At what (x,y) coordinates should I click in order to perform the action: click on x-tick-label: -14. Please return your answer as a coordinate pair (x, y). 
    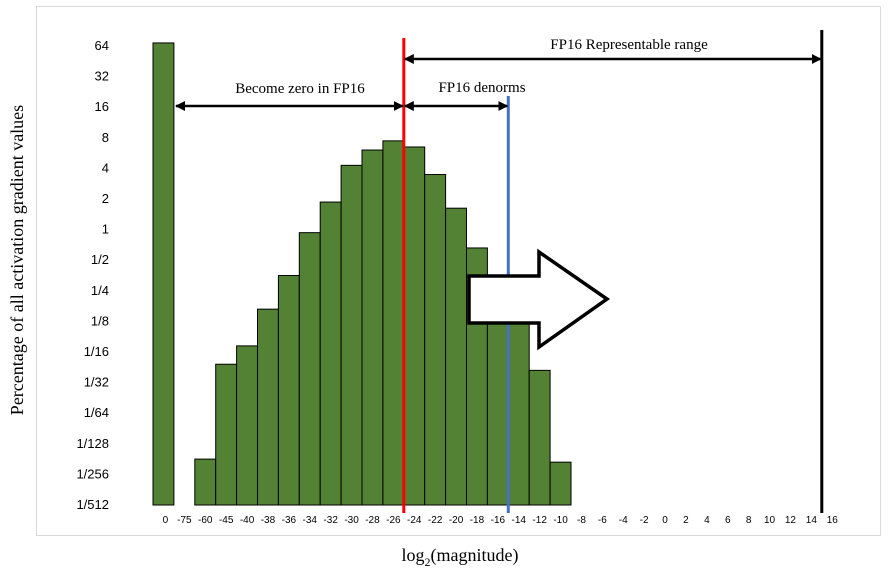
    Looking at the image, I should click on (519, 520).